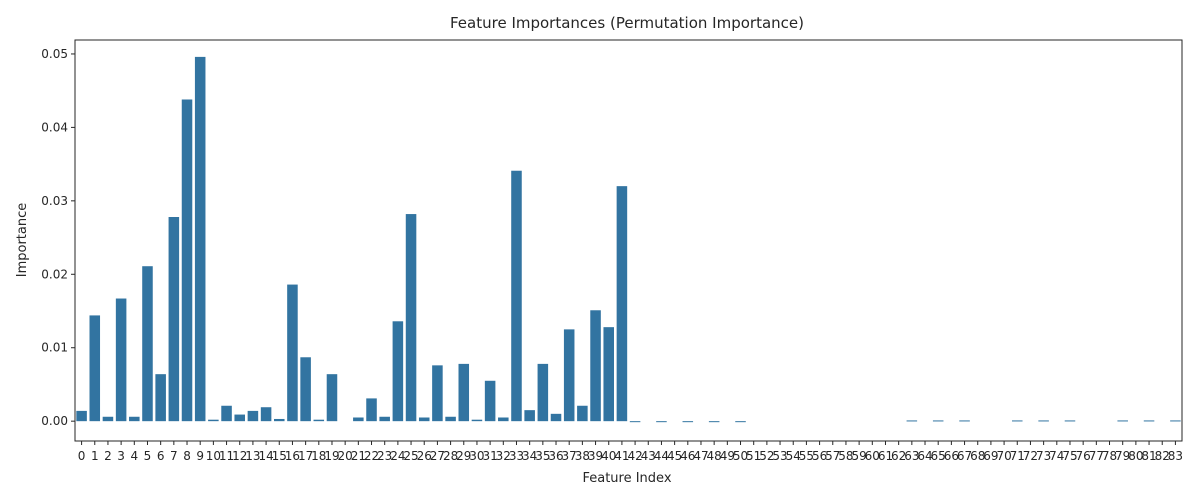 This screenshot has width=1200, height=500. I want to click on x-tick-label: 72, so click(1030, 456).